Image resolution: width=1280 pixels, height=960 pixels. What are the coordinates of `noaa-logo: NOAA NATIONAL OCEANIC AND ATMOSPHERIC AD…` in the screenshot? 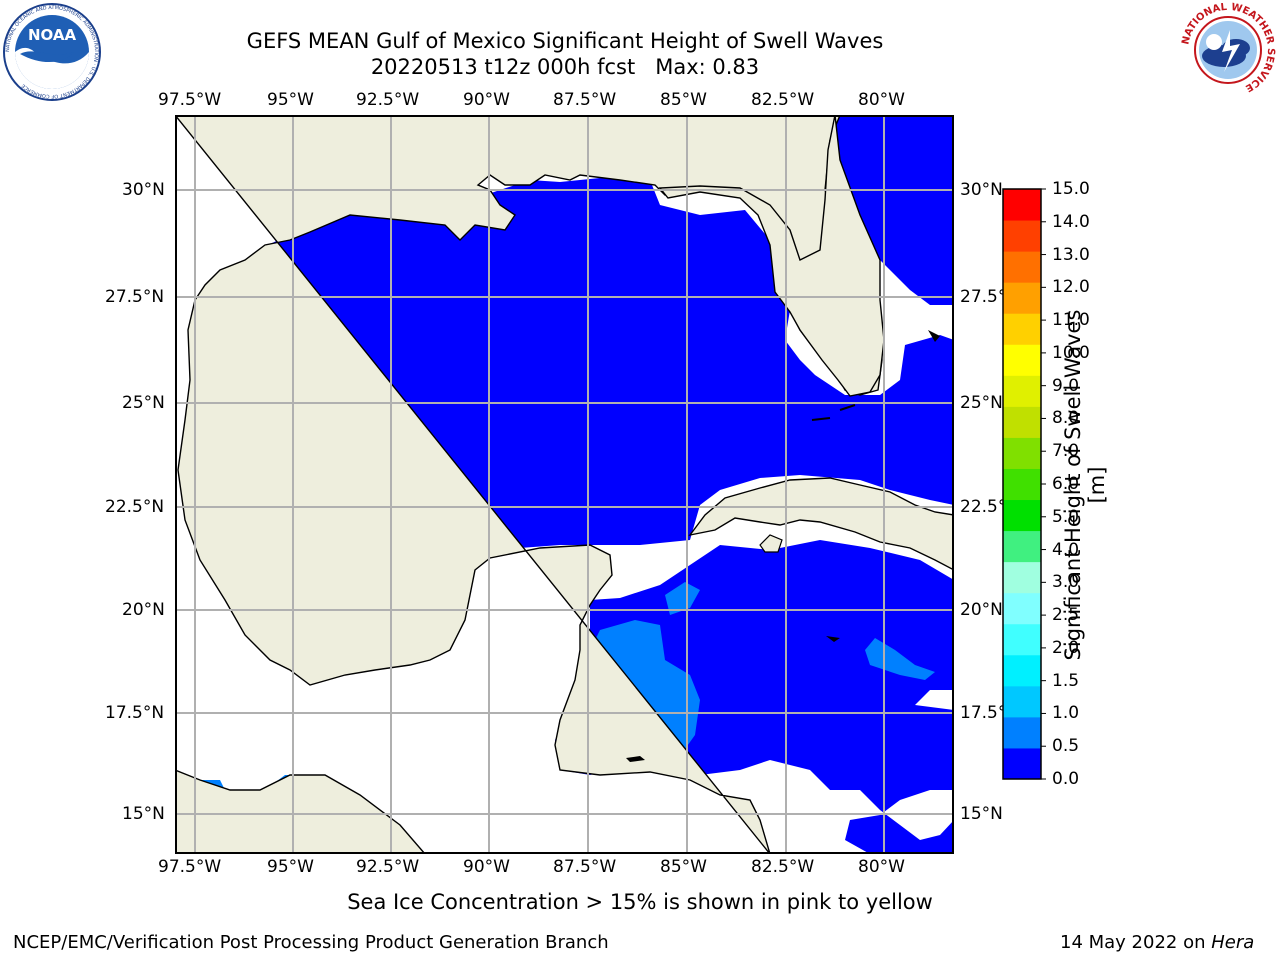 It's located at (52, 52).